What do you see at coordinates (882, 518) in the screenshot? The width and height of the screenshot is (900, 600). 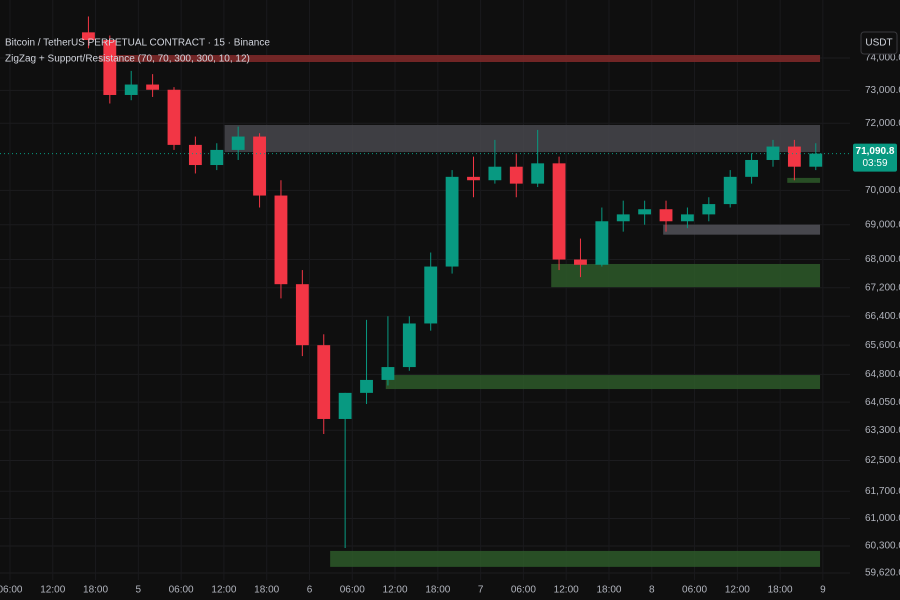 I see `y-tick-label: 61,000.0` at bounding box center [882, 518].